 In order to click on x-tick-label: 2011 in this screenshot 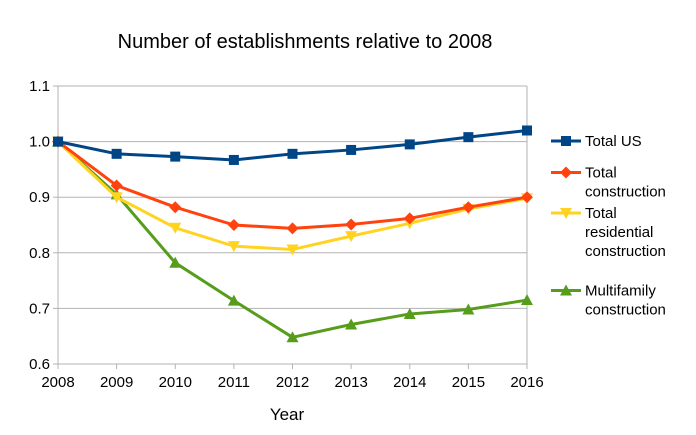, I will do `click(234, 382)`.